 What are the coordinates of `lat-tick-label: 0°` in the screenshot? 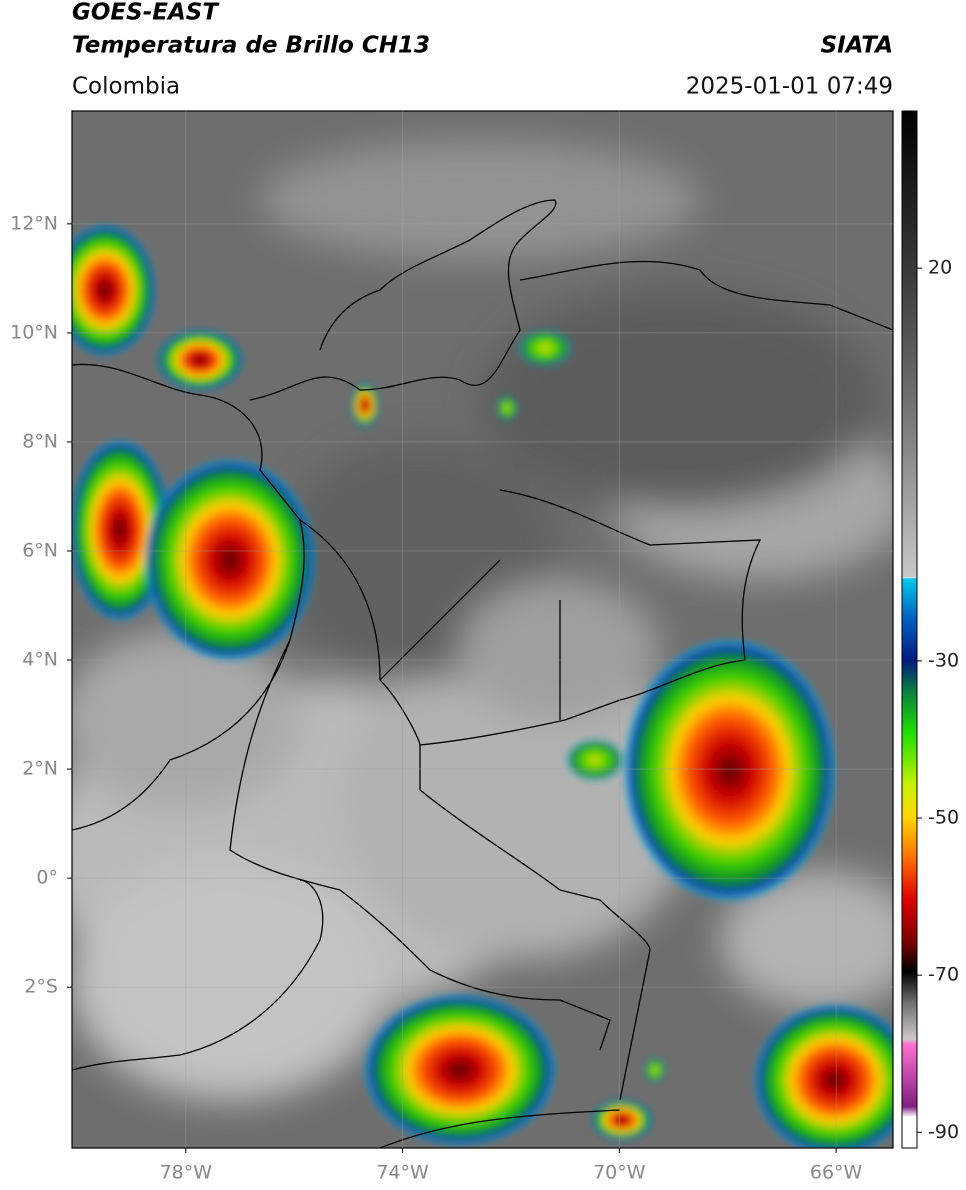 It's located at (47, 878).